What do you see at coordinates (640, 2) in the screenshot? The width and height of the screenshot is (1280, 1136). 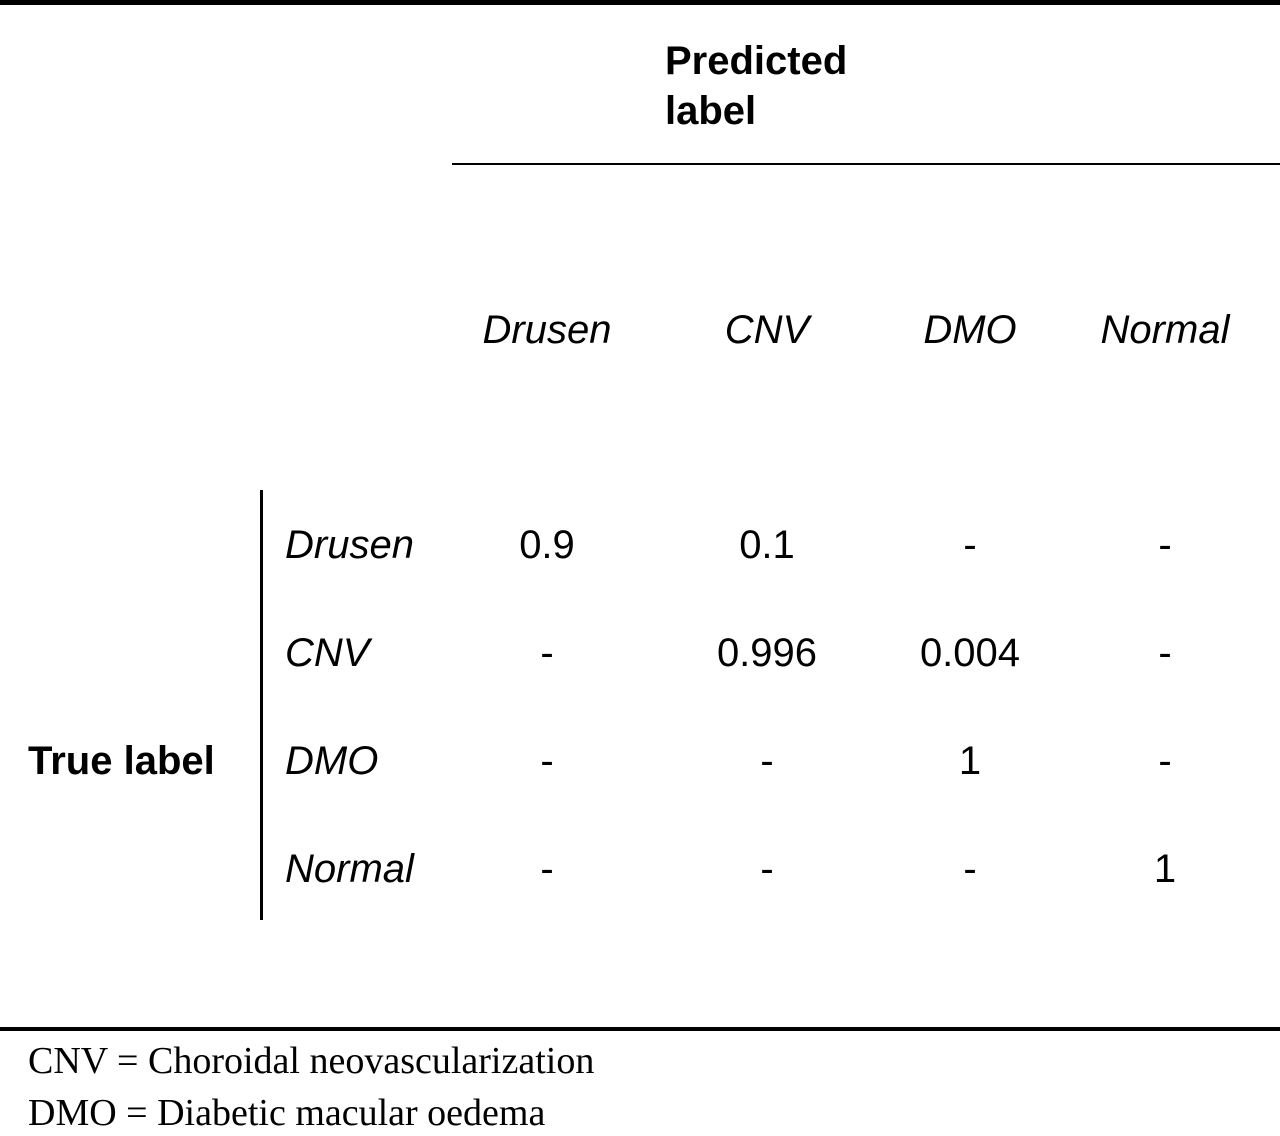 I see `top-rule` at bounding box center [640, 2].